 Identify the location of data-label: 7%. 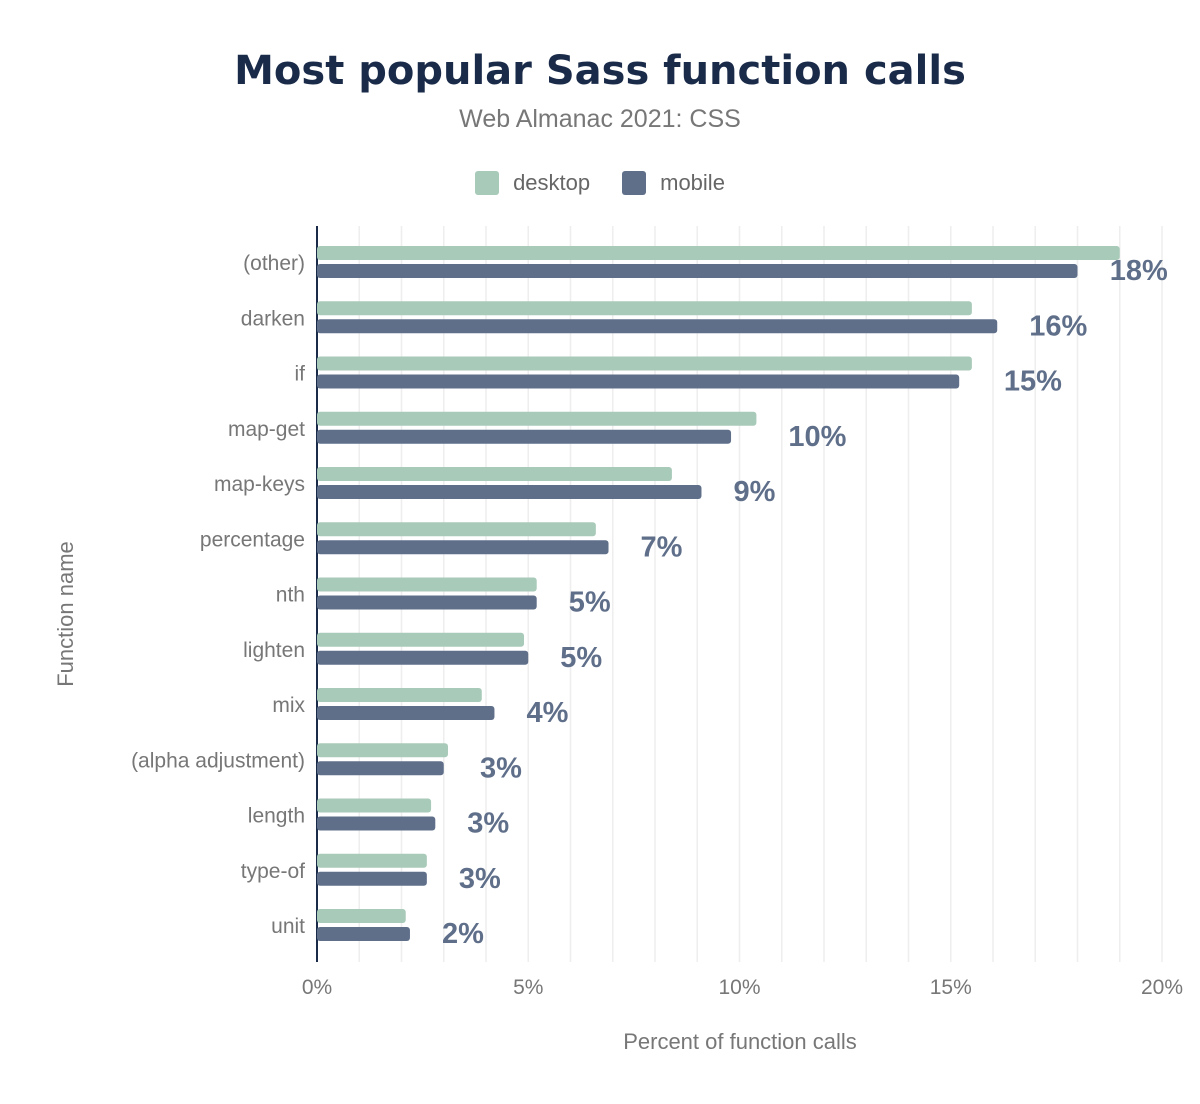
(662, 547).